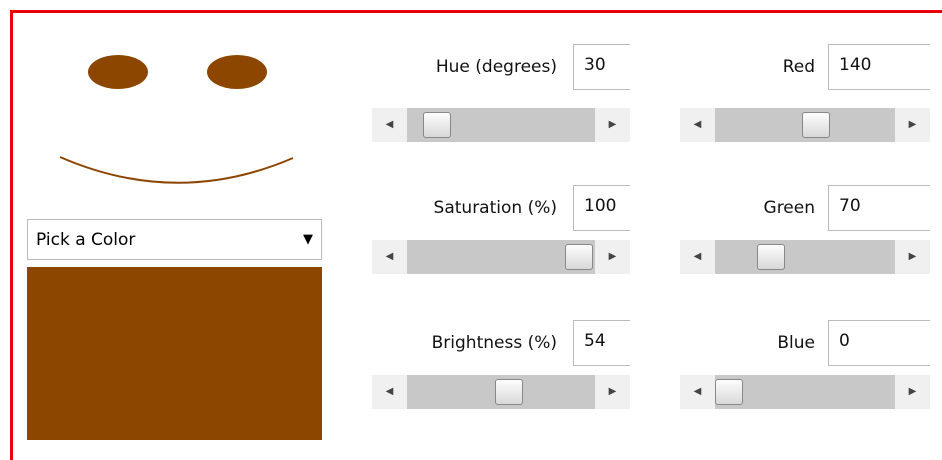 The height and width of the screenshot is (460, 942). What do you see at coordinates (237, 72) in the screenshot?
I see `right-eye` at bounding box center [237, 72].